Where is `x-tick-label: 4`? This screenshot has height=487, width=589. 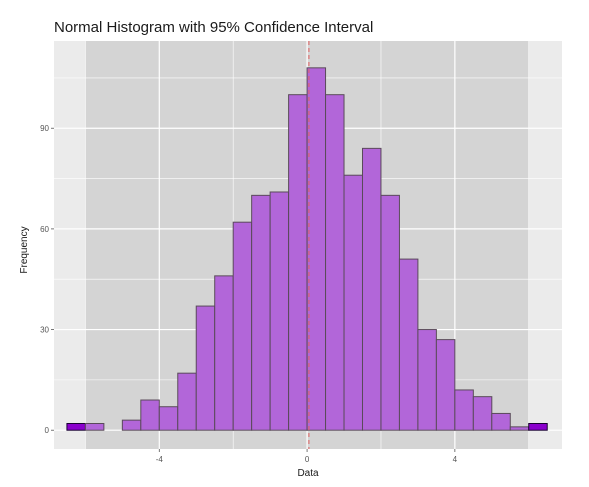 x-tick-label: 4 is located at coordinates (455, 459).